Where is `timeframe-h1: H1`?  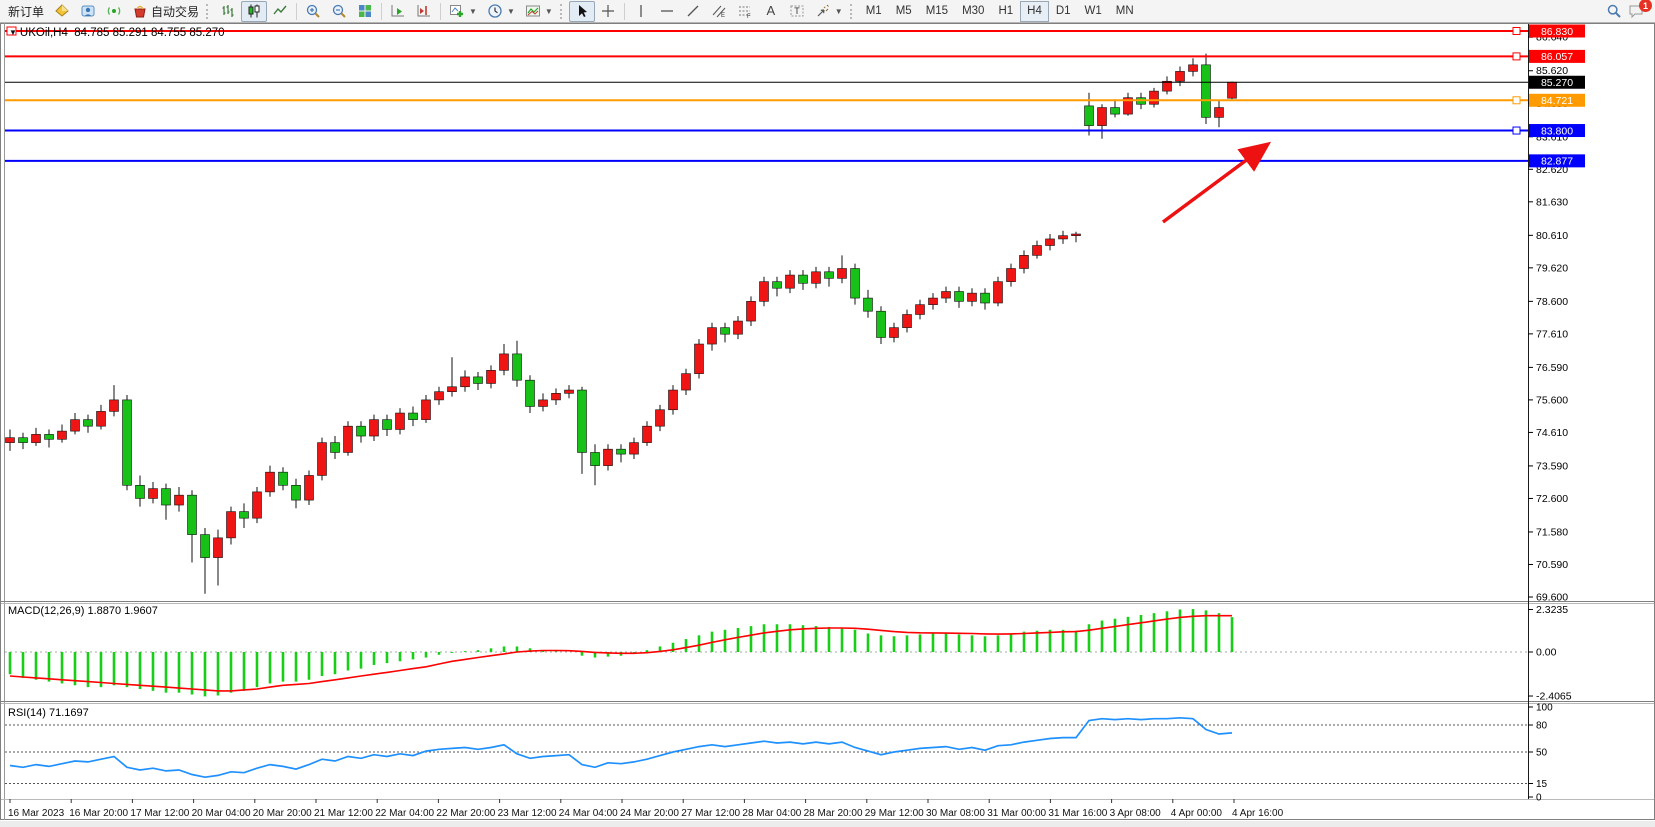
timeframe-h1: H1 is located at coordinates (1006, 11).